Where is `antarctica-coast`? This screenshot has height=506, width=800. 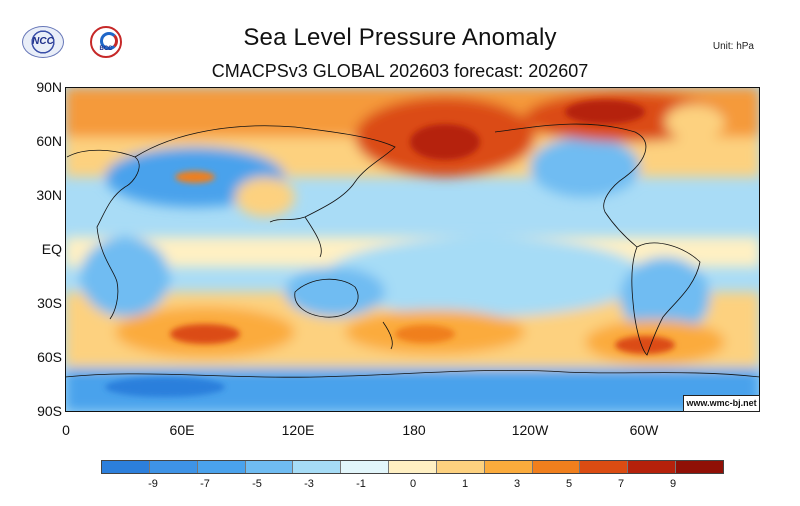
antarctica-coast is located at coordinates (412, 373).